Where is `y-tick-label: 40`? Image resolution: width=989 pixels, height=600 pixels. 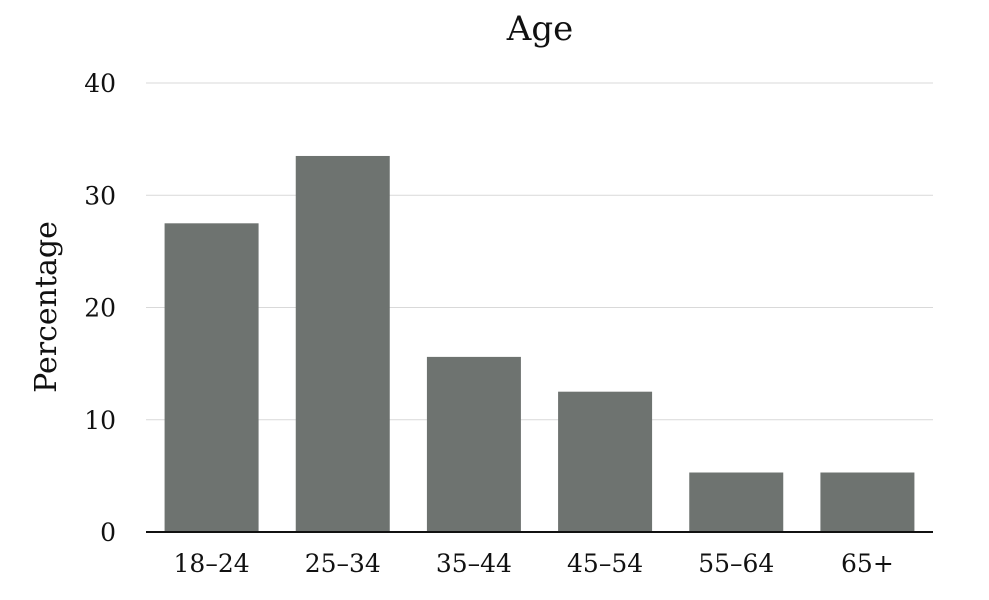
y-tick-label: 40 is located at coordinates (100, 83).